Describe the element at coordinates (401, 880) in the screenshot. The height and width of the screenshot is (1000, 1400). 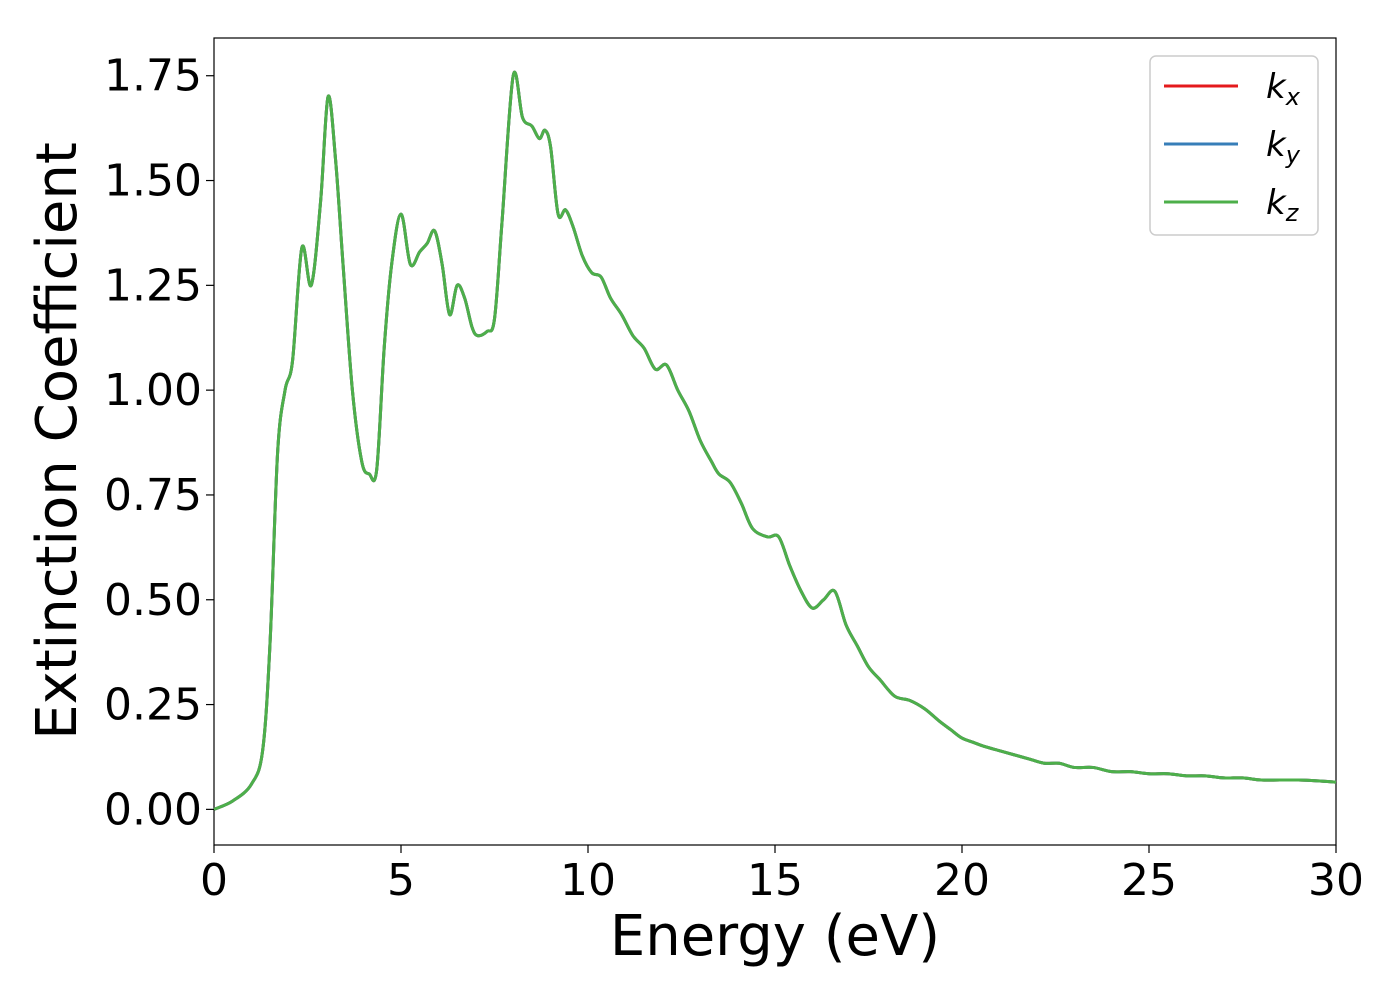
I see `x-tick-label: 5` at that location.